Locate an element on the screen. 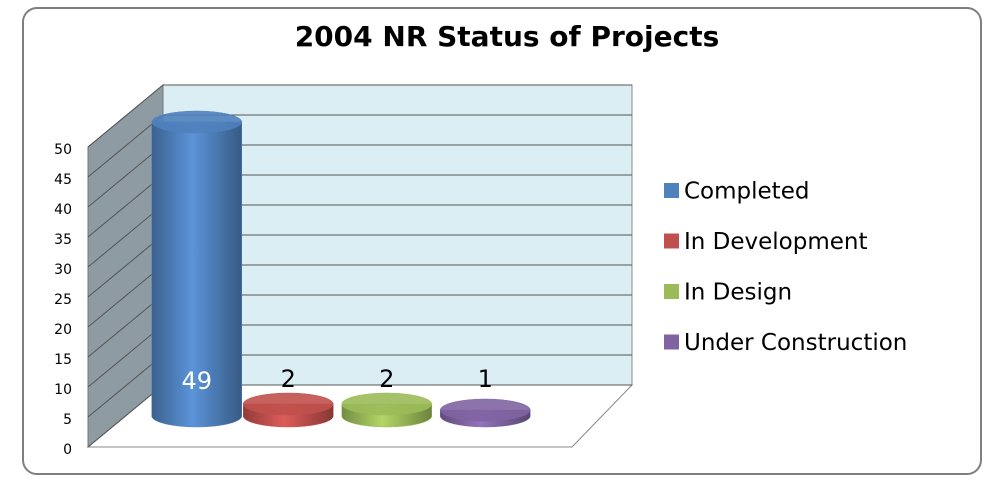 The height and width of the screenshot is (480, 987). y-tick-label: 25 is located at coordinates (63, 300).